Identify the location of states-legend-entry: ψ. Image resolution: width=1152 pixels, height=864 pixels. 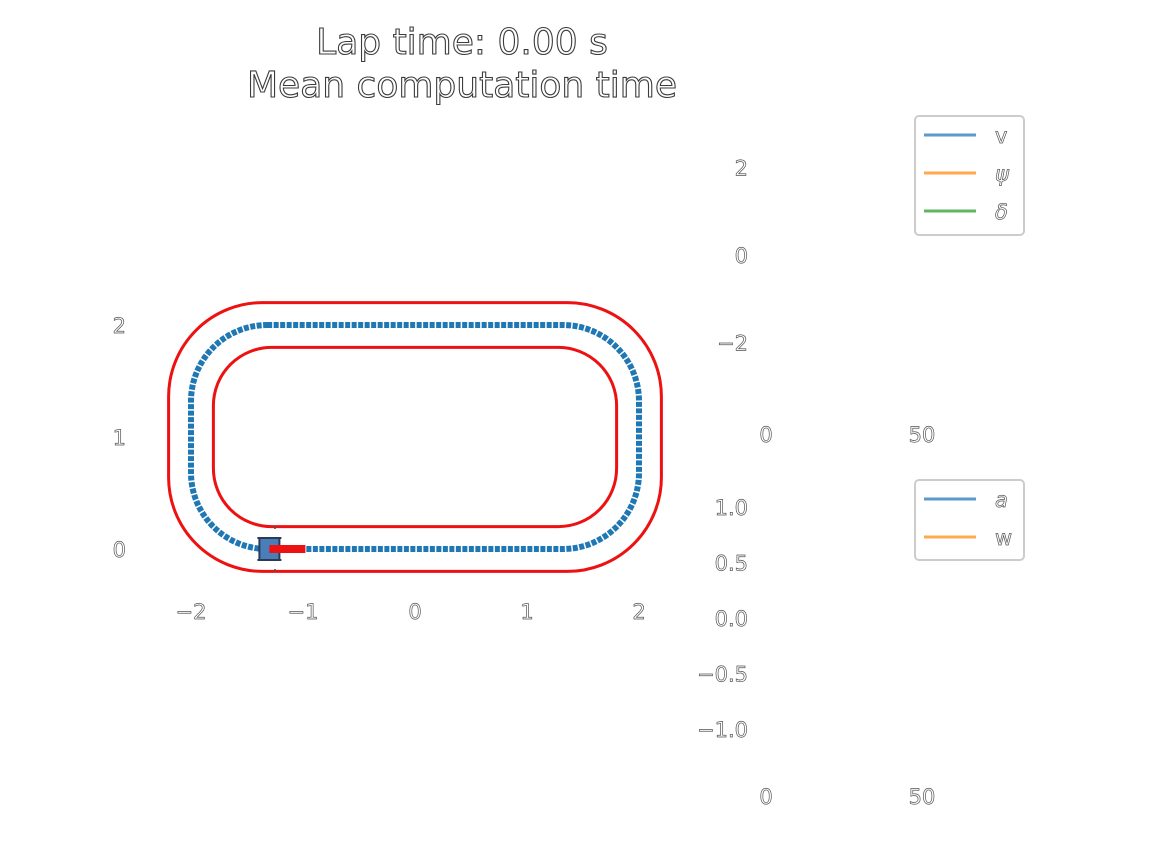
(1002, 174).